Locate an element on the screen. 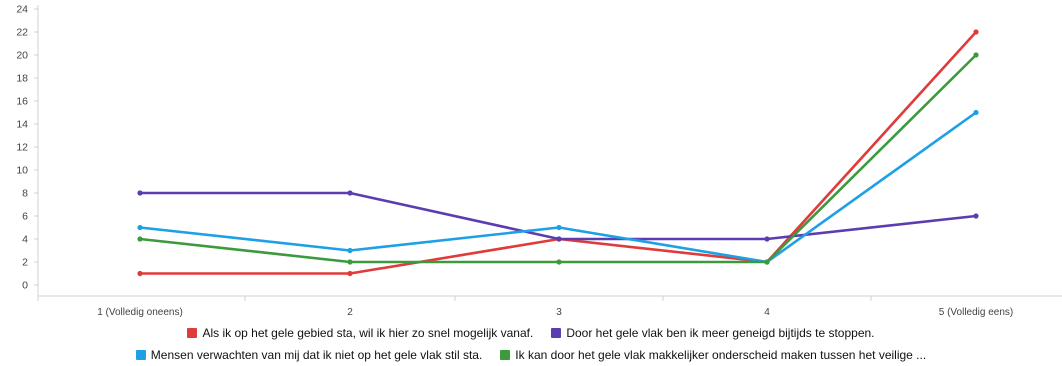  y-tick-label: 4 is located at coordinates (25, 240).